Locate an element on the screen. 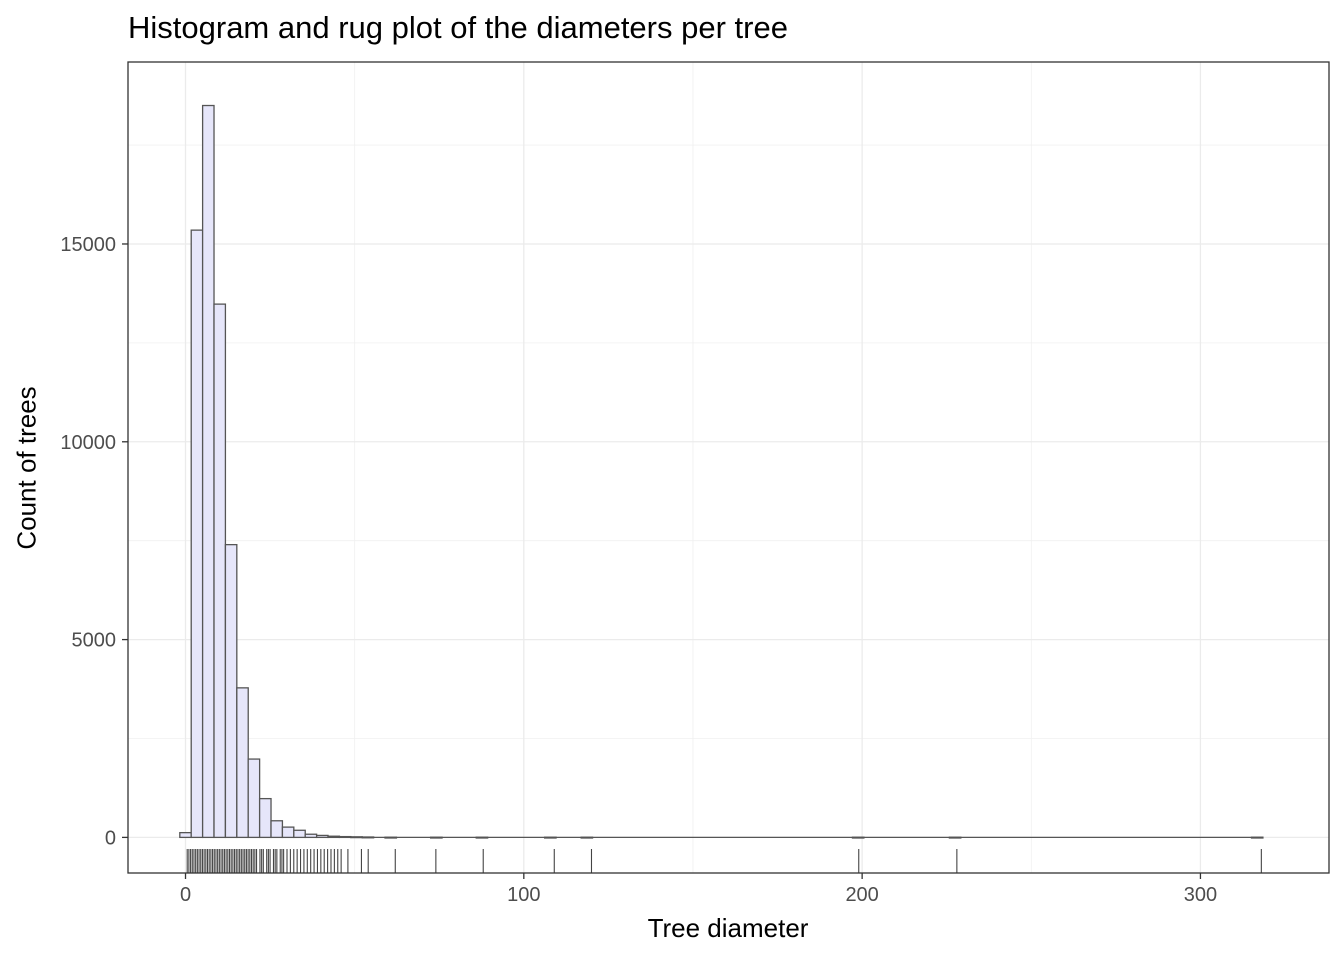 This screenshot has width=1344, height=960. y-tick-label: 10000 is located at coordinates (88, 443).